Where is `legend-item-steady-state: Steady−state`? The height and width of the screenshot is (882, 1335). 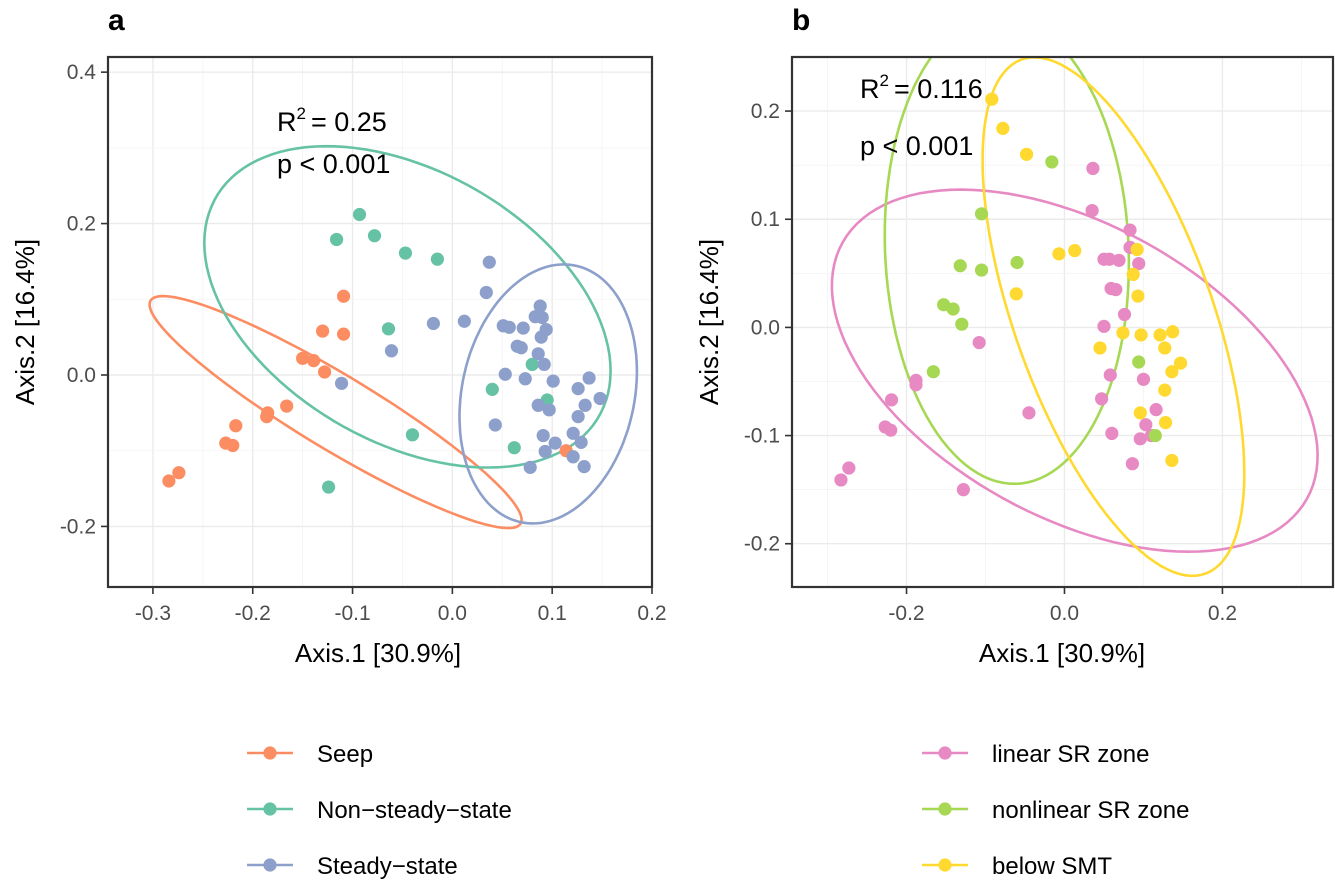 legend-item-steady-state: Steady−state is located at coordinates (352, 866).